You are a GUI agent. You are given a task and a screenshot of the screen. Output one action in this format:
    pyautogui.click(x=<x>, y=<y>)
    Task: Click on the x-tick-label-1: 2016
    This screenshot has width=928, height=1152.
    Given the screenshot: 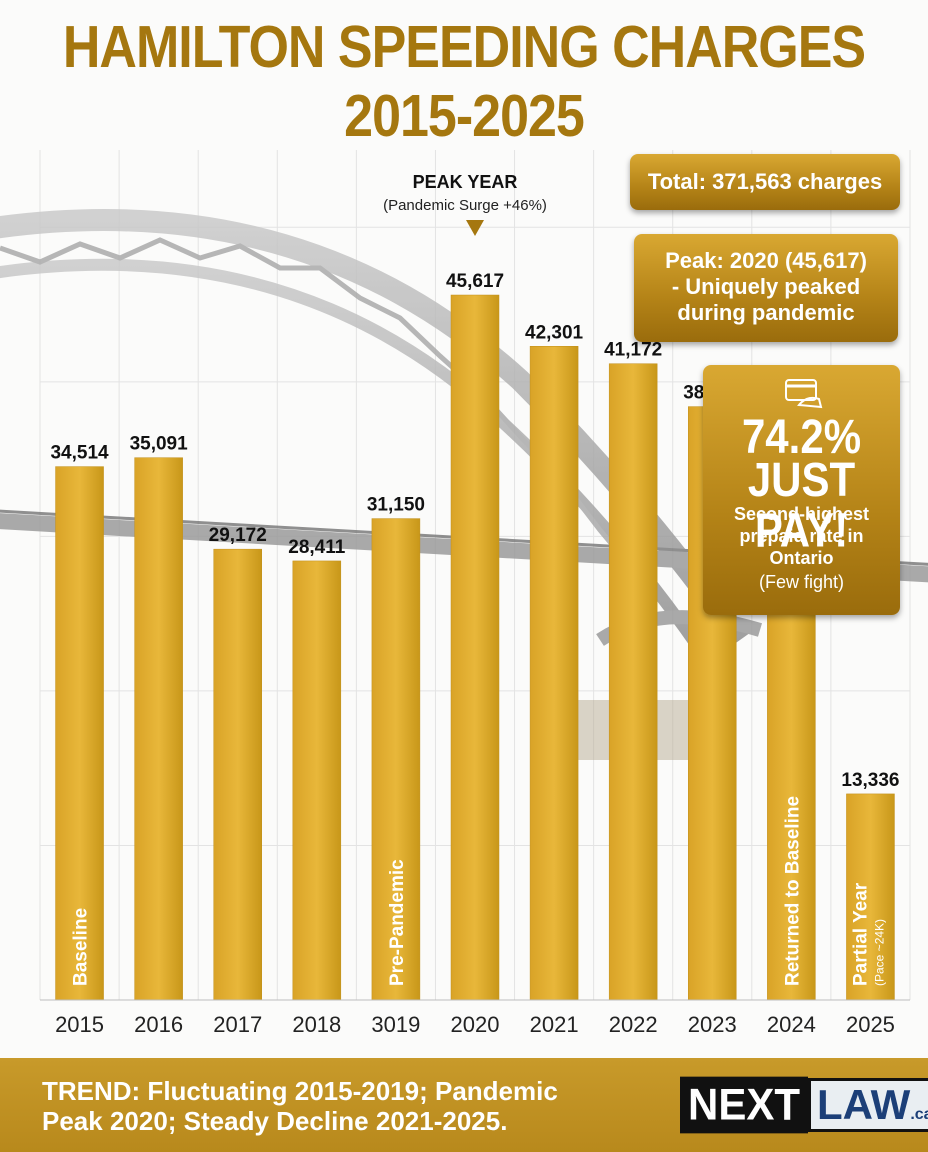 What is the action you would take?
    pyautogui.click(x=158, y=1024)
    